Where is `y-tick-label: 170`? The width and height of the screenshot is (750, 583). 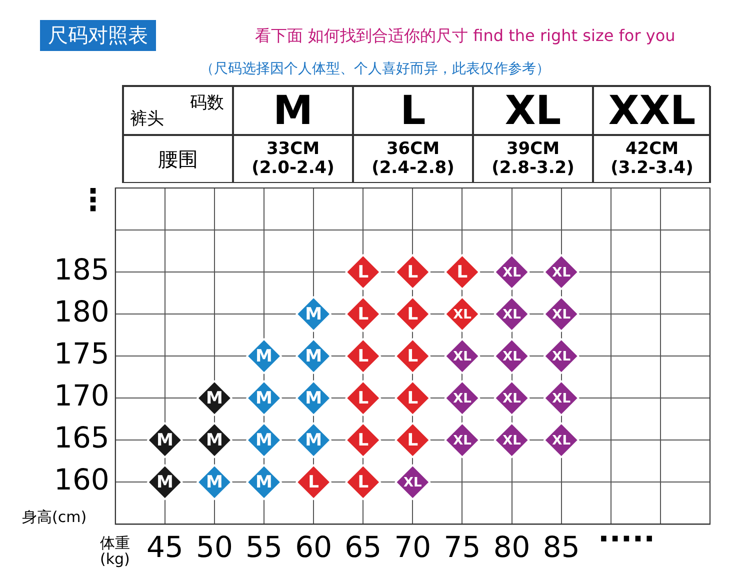
y-tick-label: 170 is located at coordinates (82, 395).